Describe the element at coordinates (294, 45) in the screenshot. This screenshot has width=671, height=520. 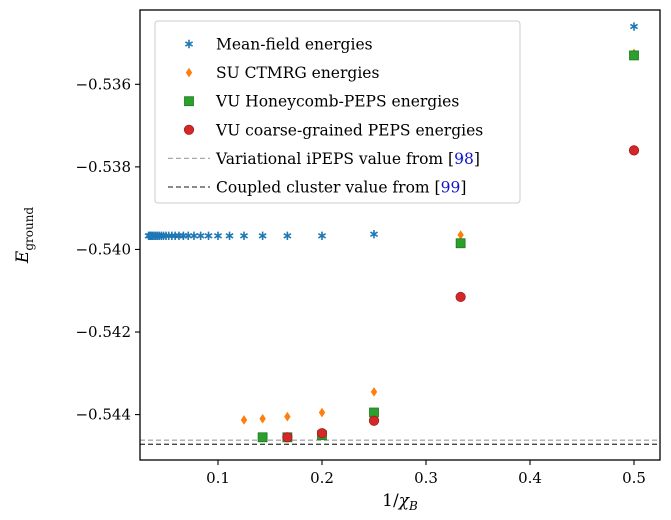
I see `legend-label: Mean-field energies` at that location.